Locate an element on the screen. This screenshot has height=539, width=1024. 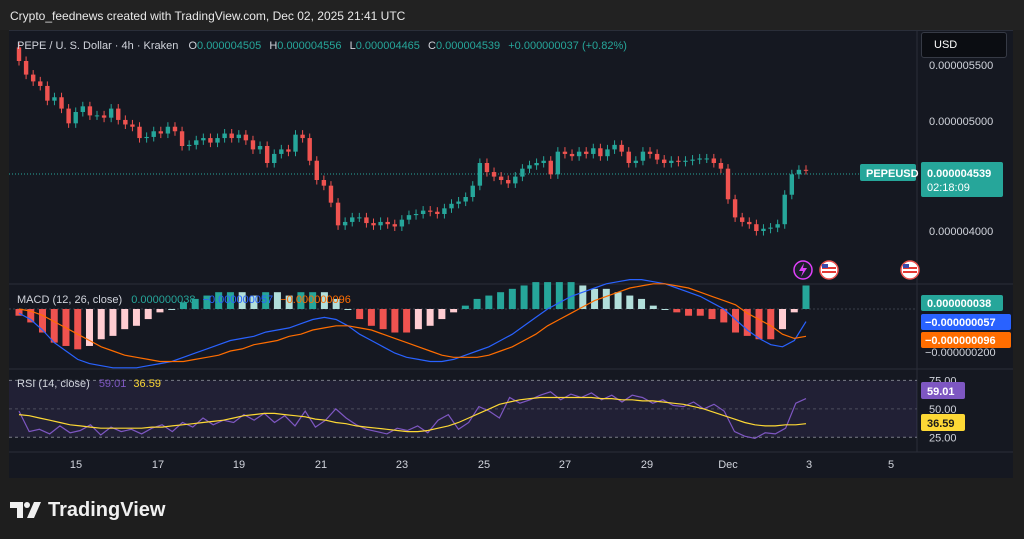
symbol-tag-label: PEPEUSD is located at coordinates (892, 174).